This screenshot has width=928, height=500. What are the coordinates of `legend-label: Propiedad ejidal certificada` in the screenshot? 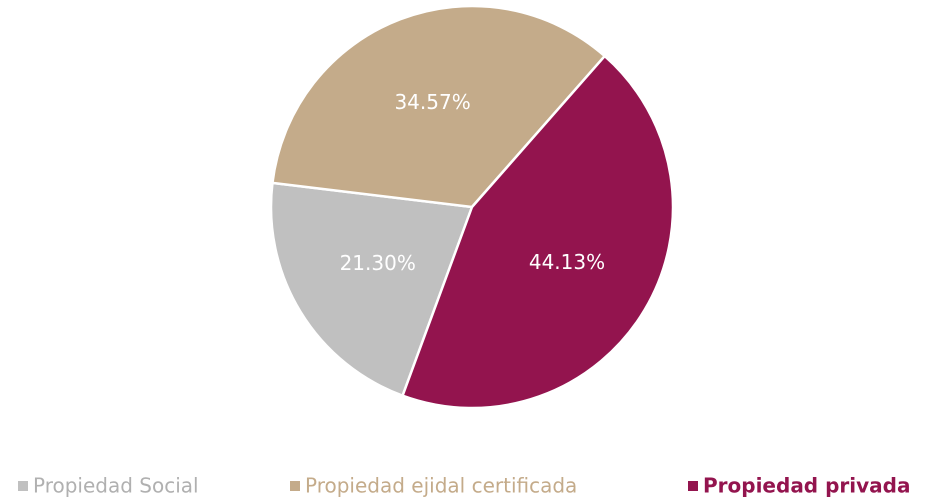 It's located at (441, 486).